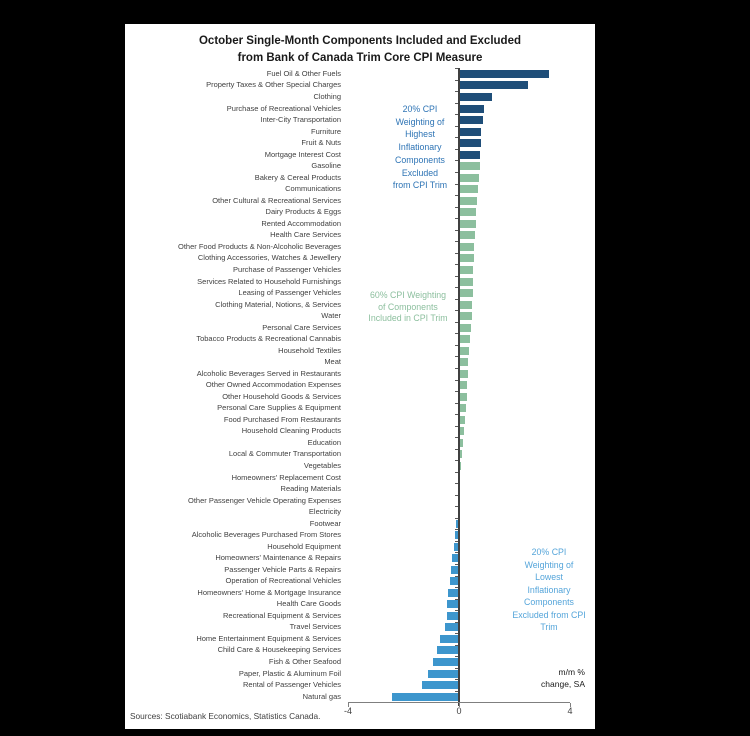 The height and width of the screenshot is (736, 750). Describe the element at coordinates (303, 73) in the screenshot. I see `category-label: Fuel Oil & Other Fuels` at that location.